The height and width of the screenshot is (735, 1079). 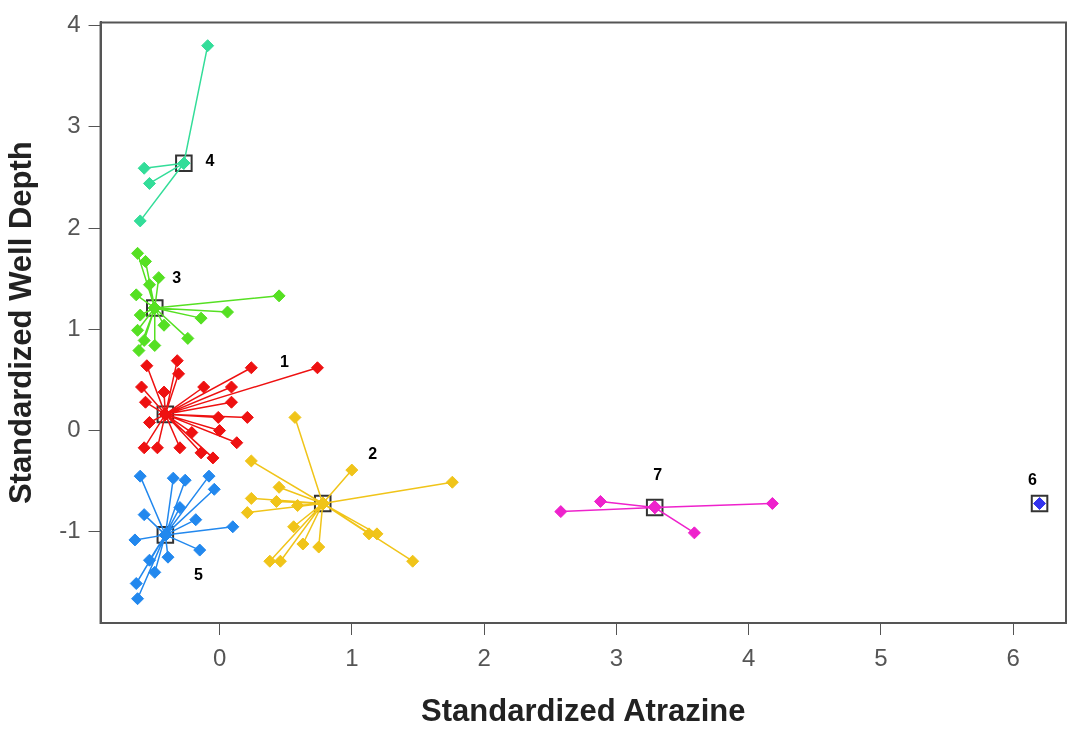 What do you see at coordinates (373, 453) in the screenshot?
I see `annotation: 2` at bounding box center [373, 453].